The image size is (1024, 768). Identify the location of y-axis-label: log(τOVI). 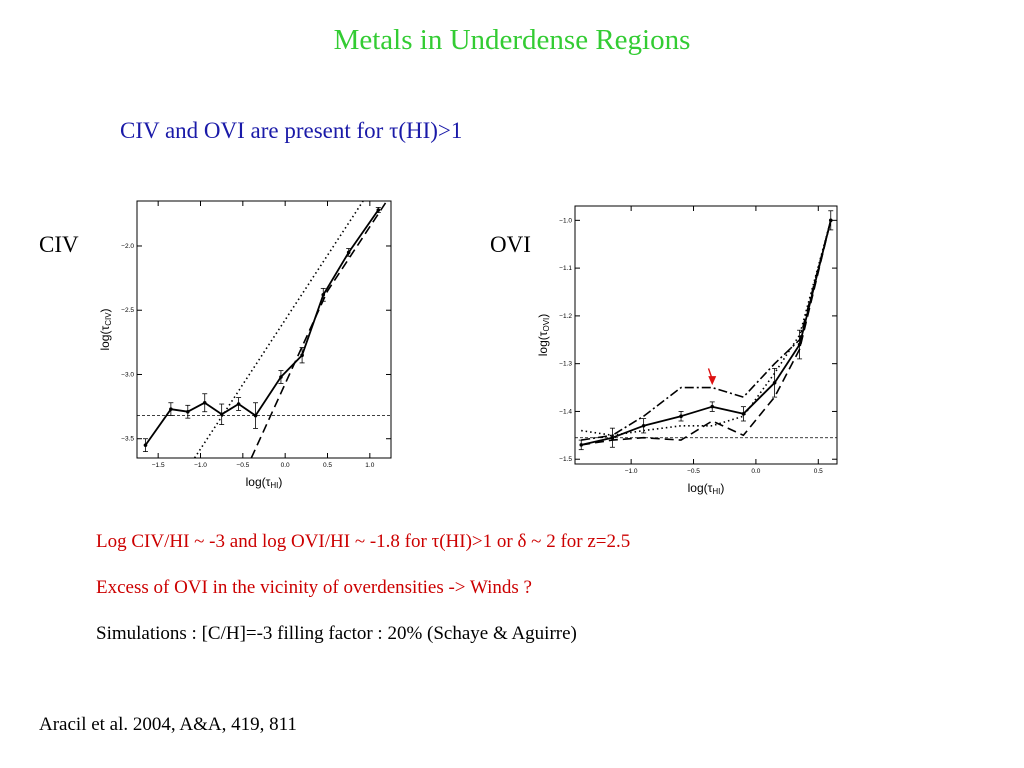
(543, 335).